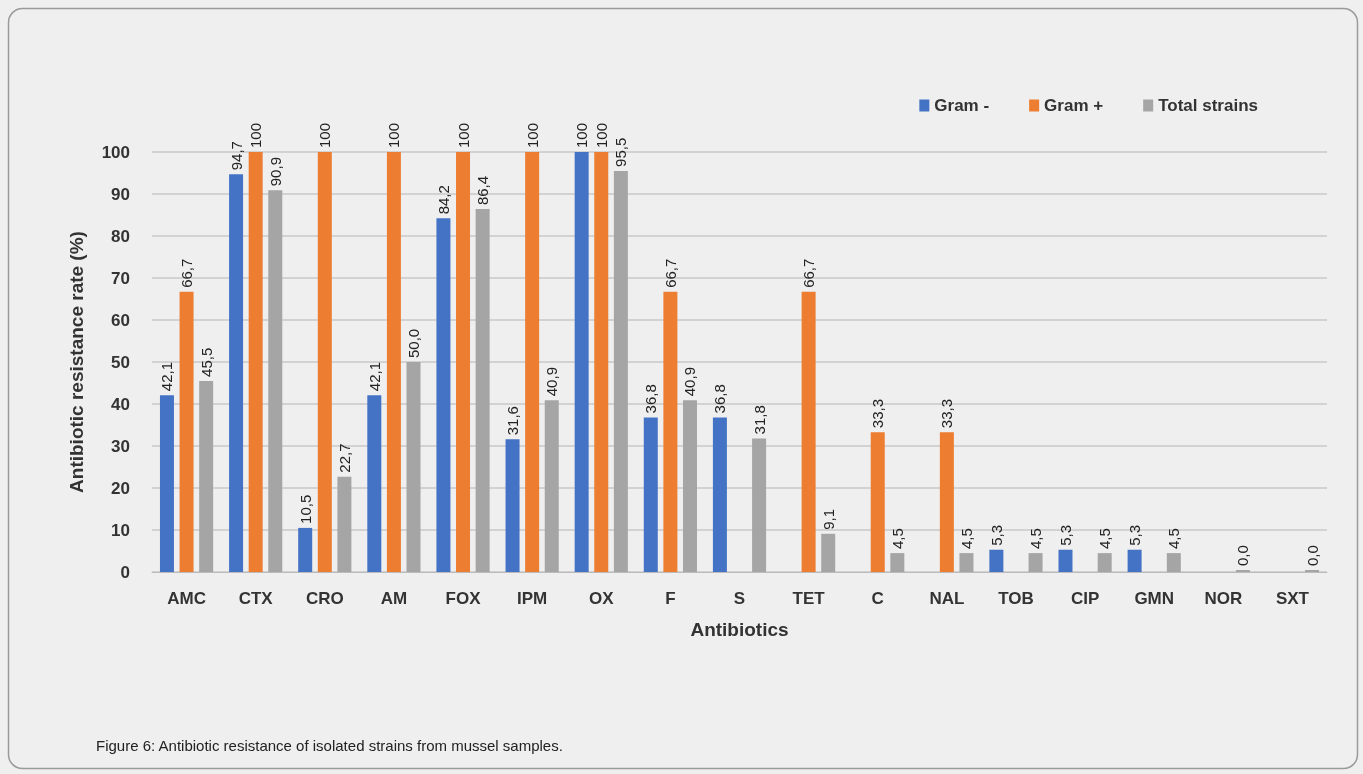 The width and height of the screenshot is (1363, 774). Describe the element at coordinates (329, 745) in the screenshot. I see `caption: Figure 6: Antibiotic resistance of isolated strains from mussel samples.` at that location.